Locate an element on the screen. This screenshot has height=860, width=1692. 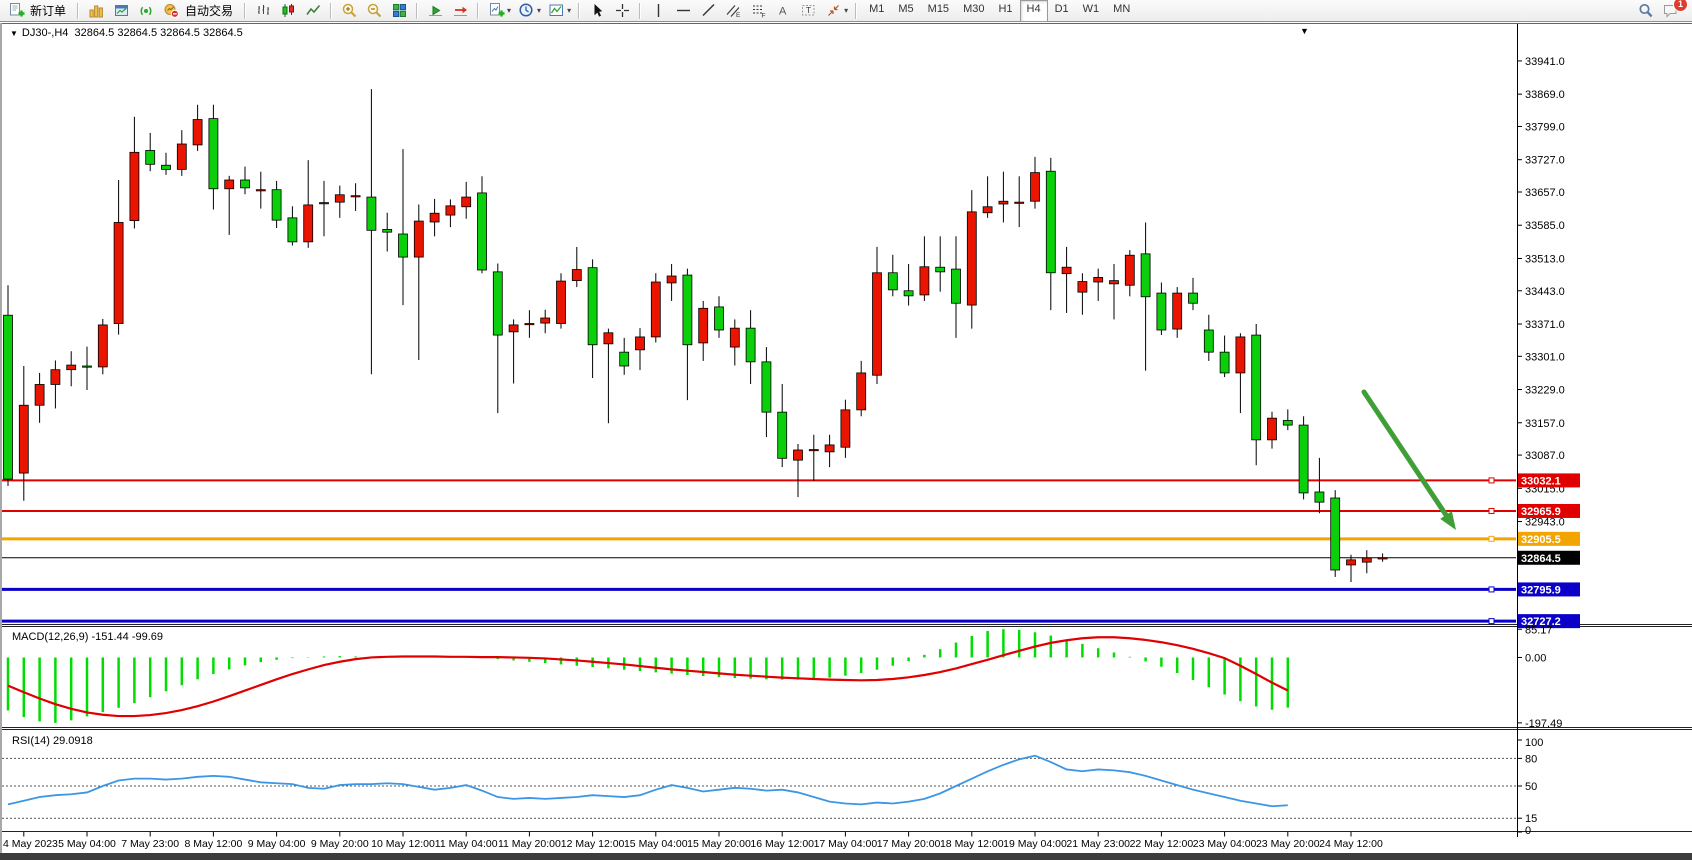
timeframe-MN: MN is located at coordinates (1122, 8).